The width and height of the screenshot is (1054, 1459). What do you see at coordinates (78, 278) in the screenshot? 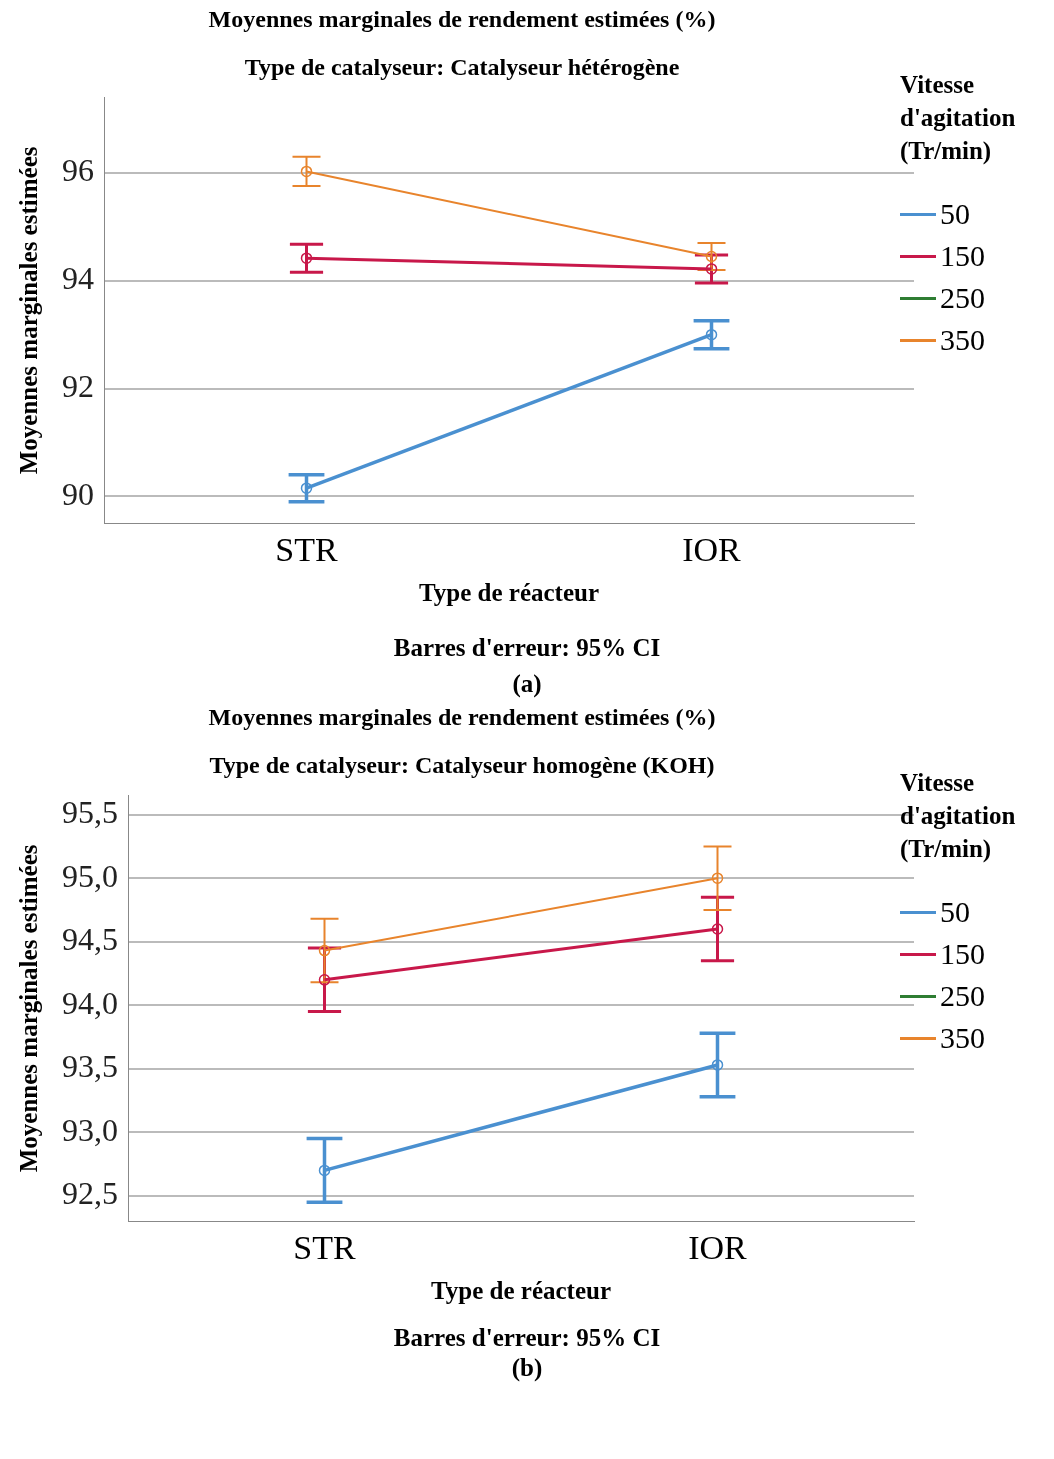
I see `y-tick-label: 94` at bounding box center [78, 278].